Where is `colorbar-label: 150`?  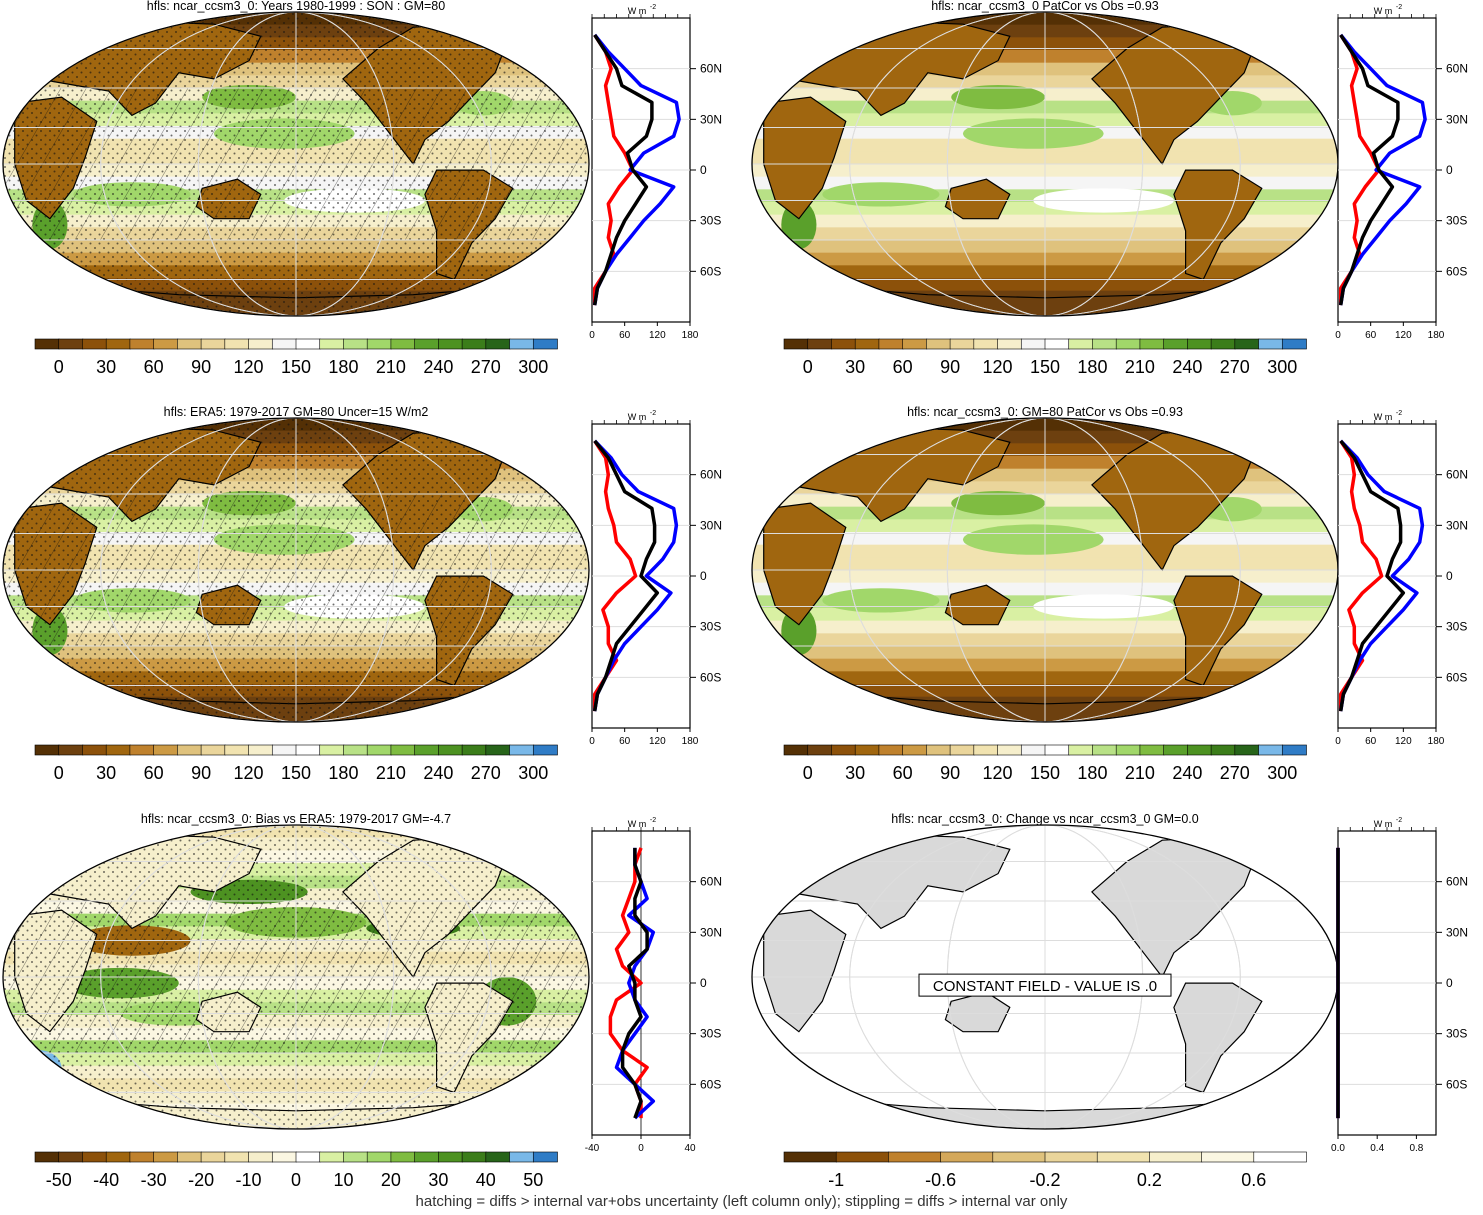
colorbar-label: 150 is located at coordinates (296, 367).